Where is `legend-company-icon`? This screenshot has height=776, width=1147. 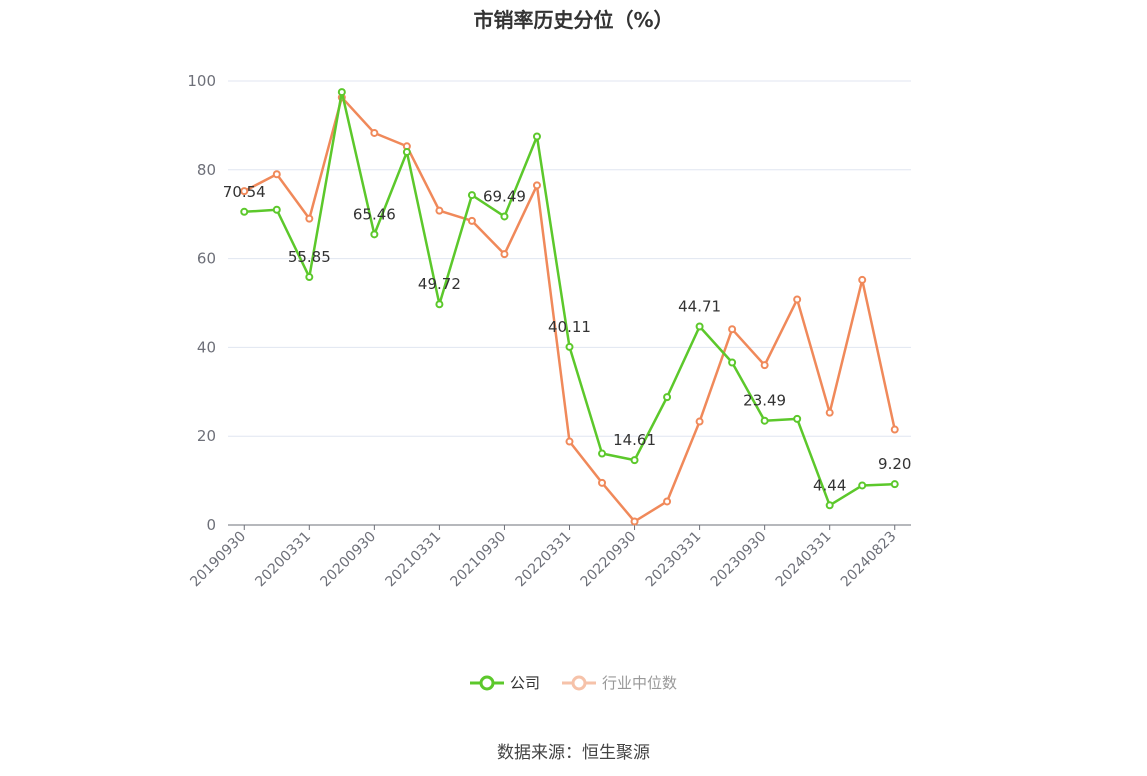 legend-company-icon is located at coordinates (486, 682).